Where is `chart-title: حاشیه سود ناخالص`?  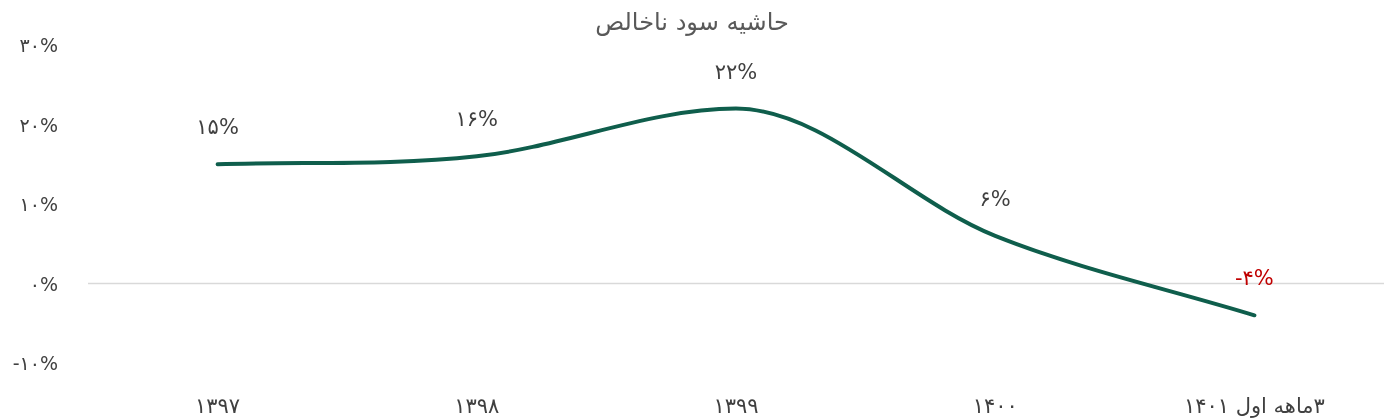 chart-title: حاشیه سود ناخالص is located at coordinates (692, 22).